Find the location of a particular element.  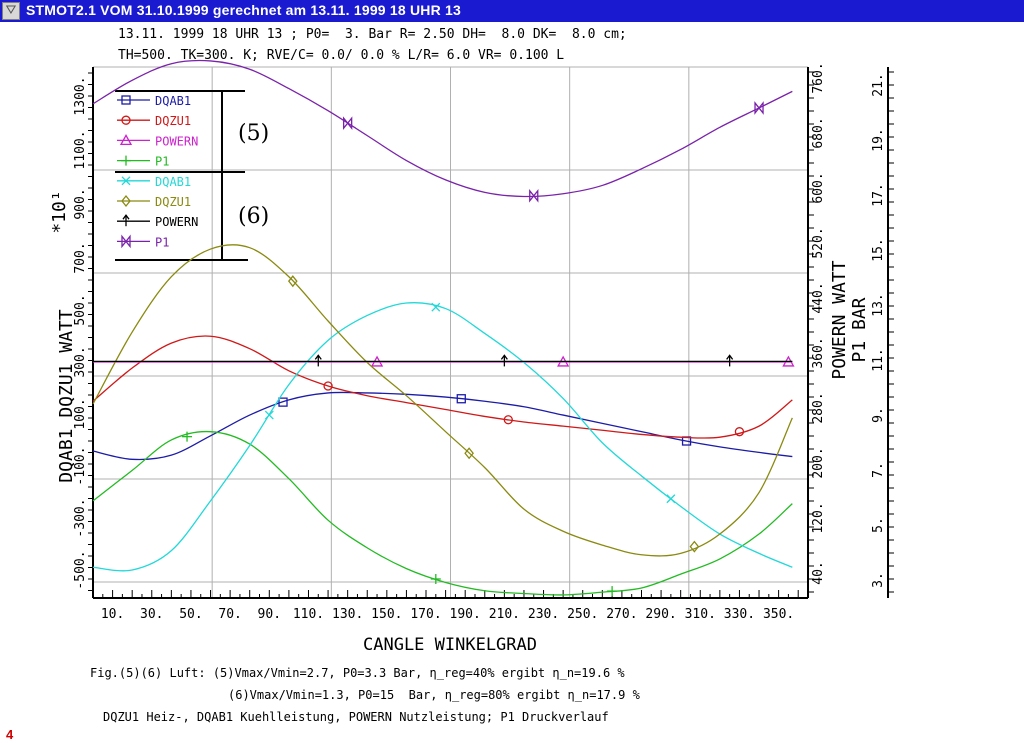

right-2-tick-label: 11. is located at coordinates (878, 359).